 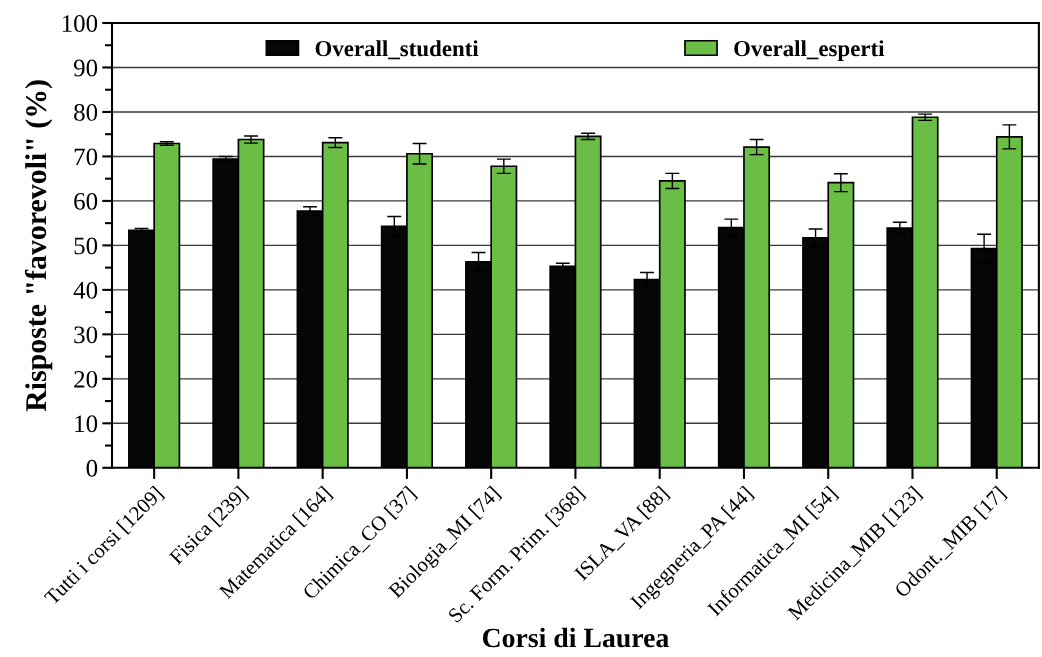 I want to click on y-tick-label: 50, so click(x=86, y=246).